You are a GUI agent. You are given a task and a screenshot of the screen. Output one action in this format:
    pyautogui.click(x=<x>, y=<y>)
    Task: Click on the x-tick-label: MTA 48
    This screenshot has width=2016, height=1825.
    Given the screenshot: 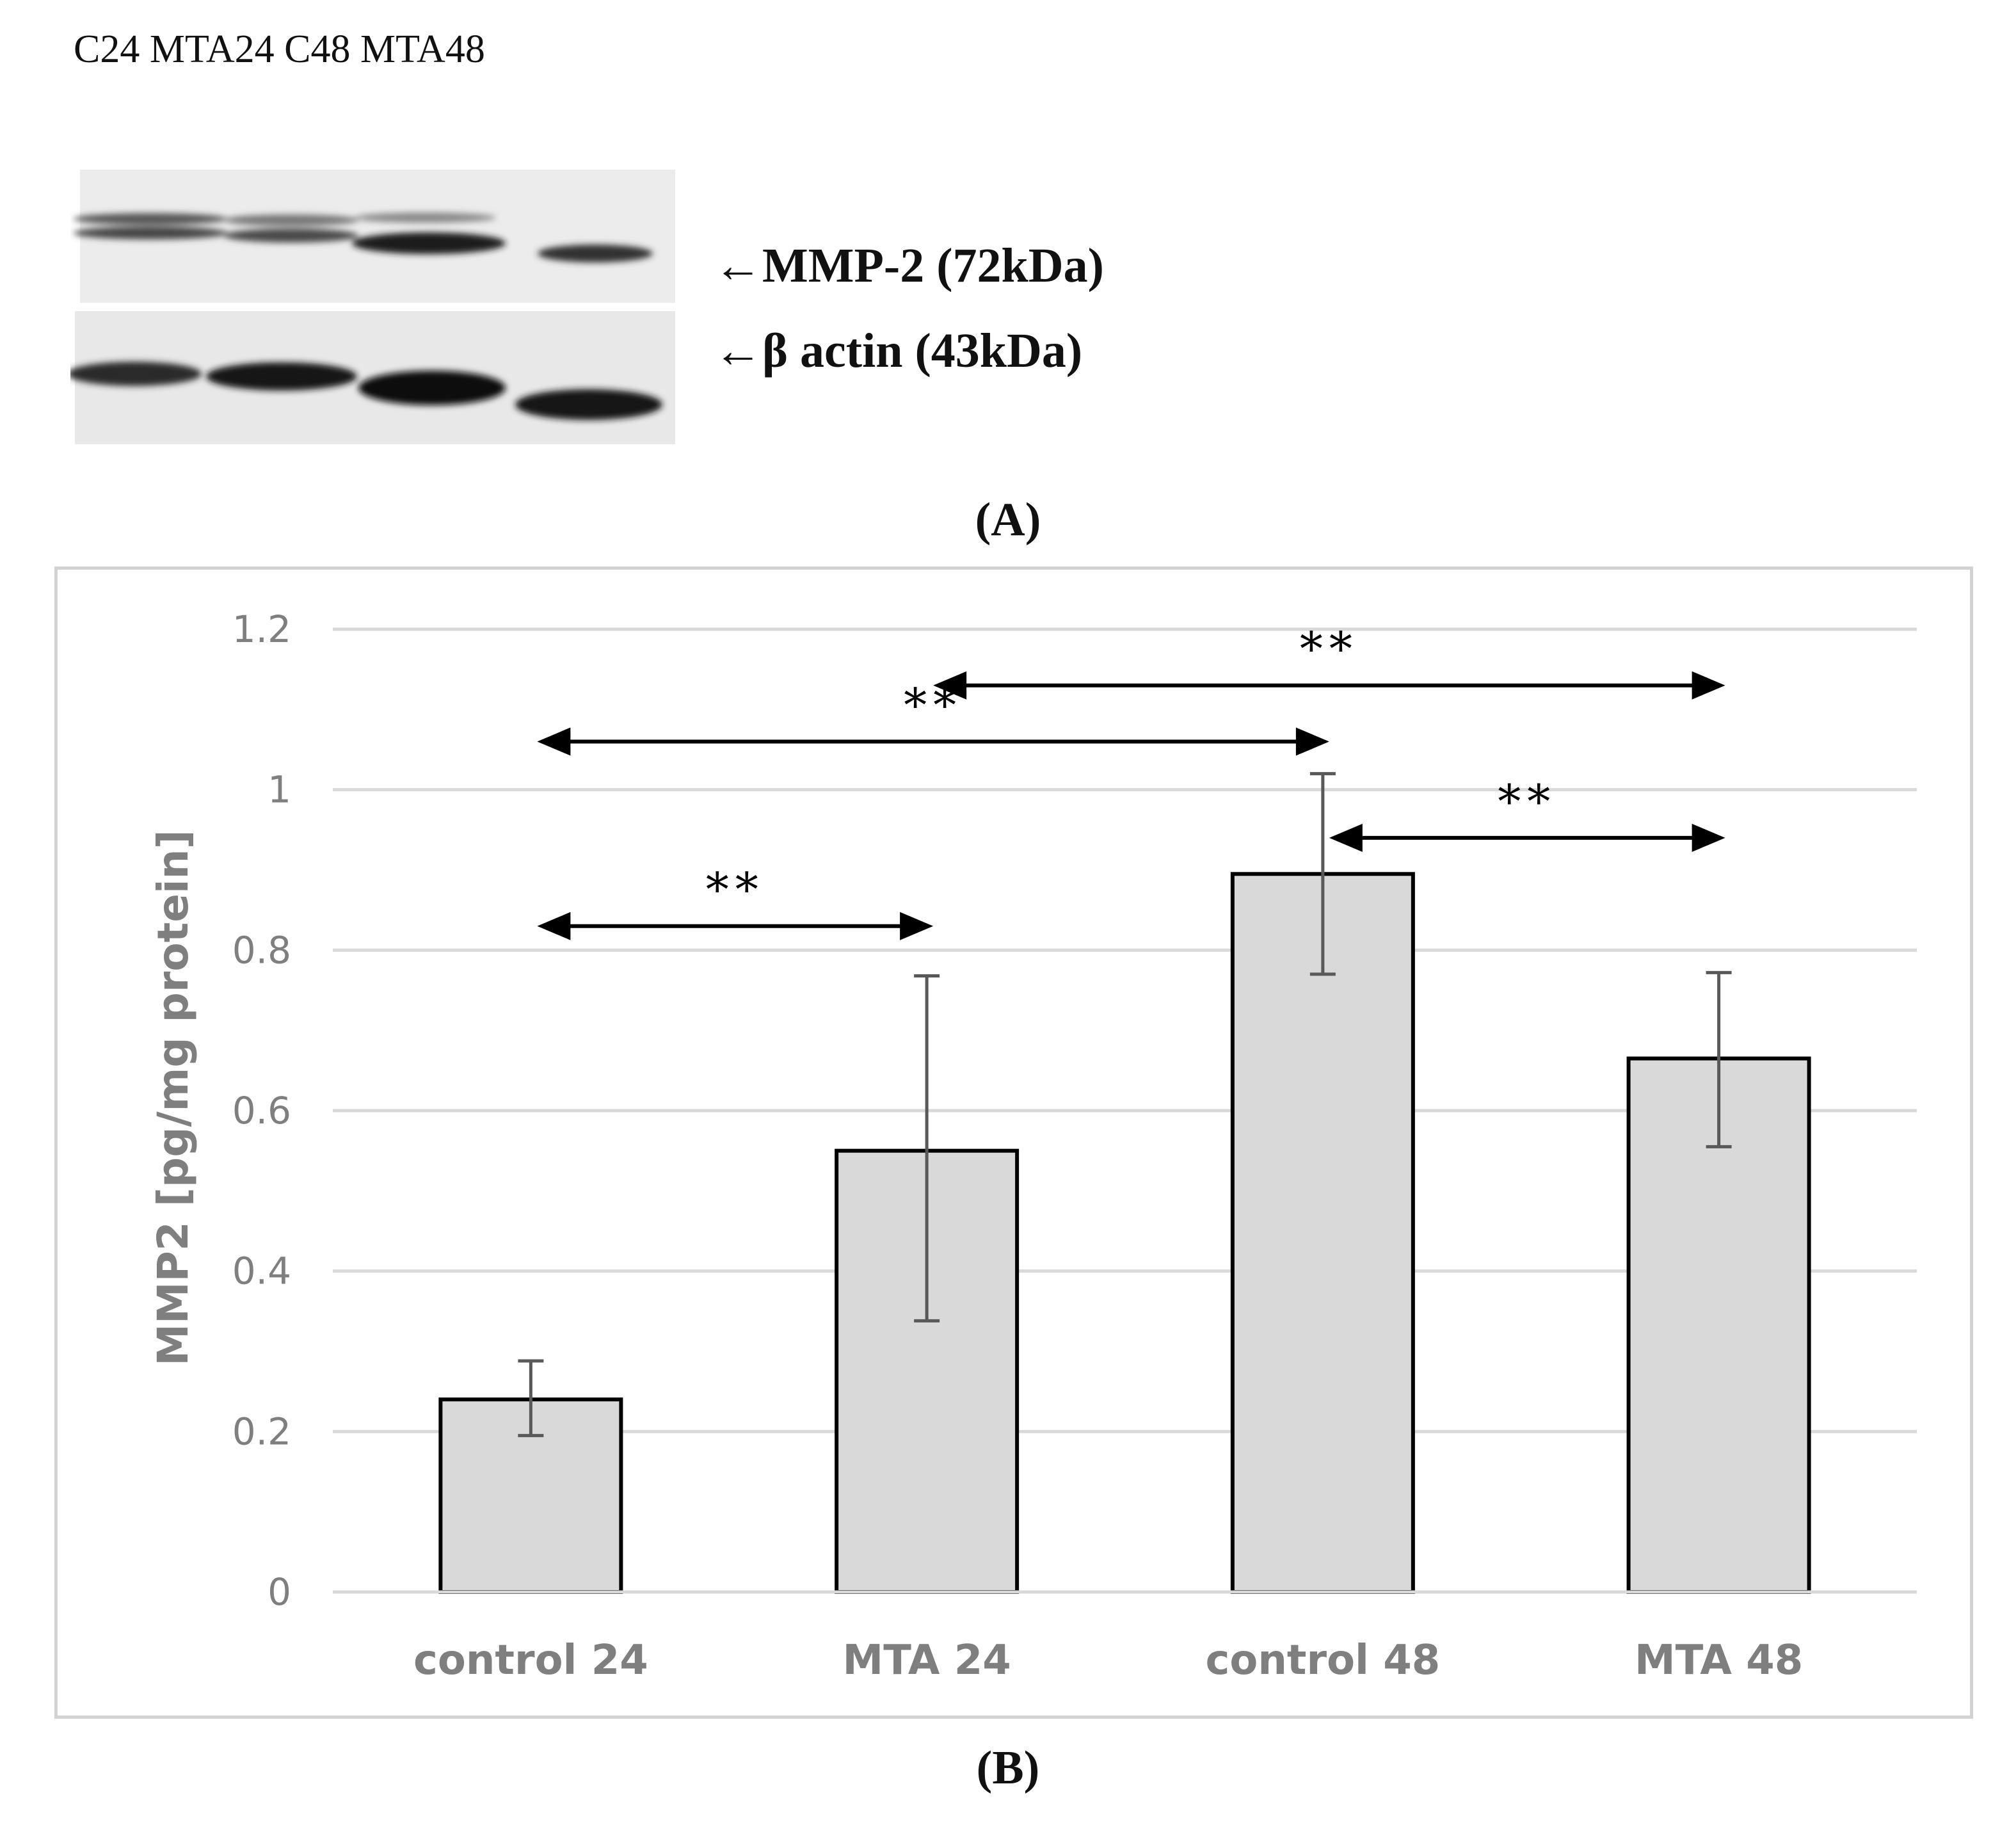 What is the action you would take?
    pyautogui.click(x=1719, y=1661)
    